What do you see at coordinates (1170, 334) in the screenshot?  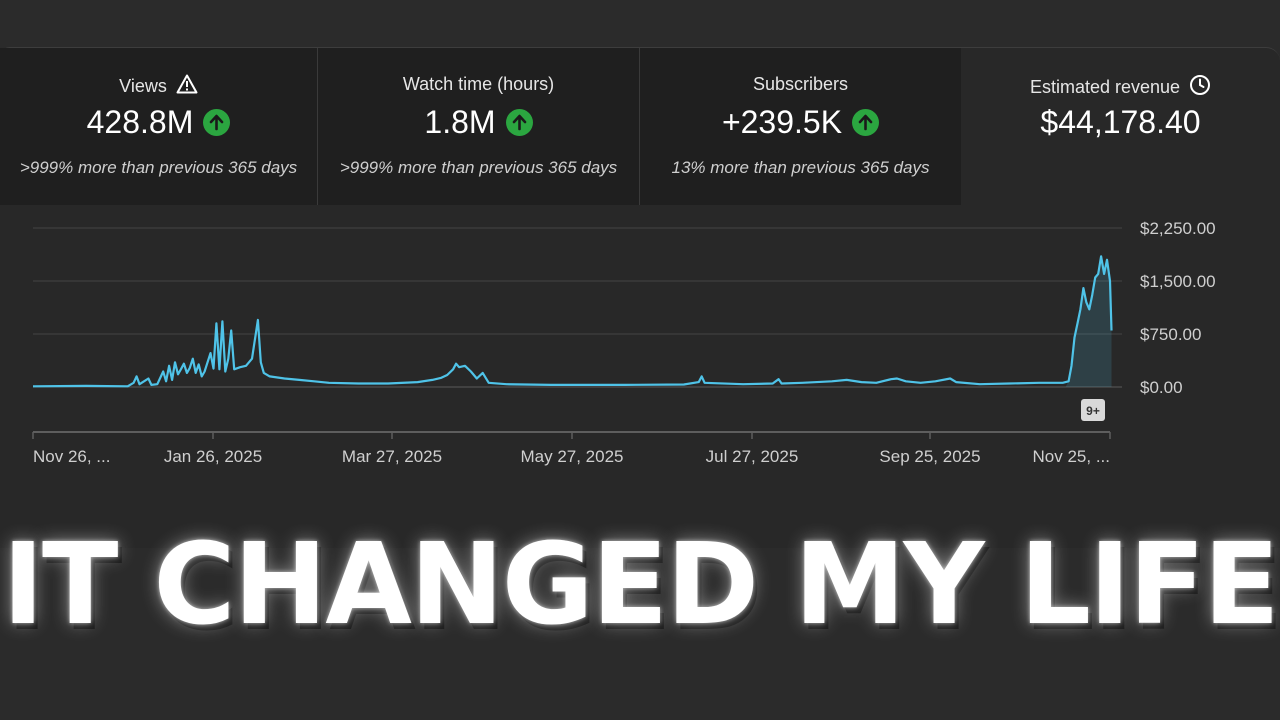 I see `y-tick-label: $750.00` at bounding box center [1170, 334].